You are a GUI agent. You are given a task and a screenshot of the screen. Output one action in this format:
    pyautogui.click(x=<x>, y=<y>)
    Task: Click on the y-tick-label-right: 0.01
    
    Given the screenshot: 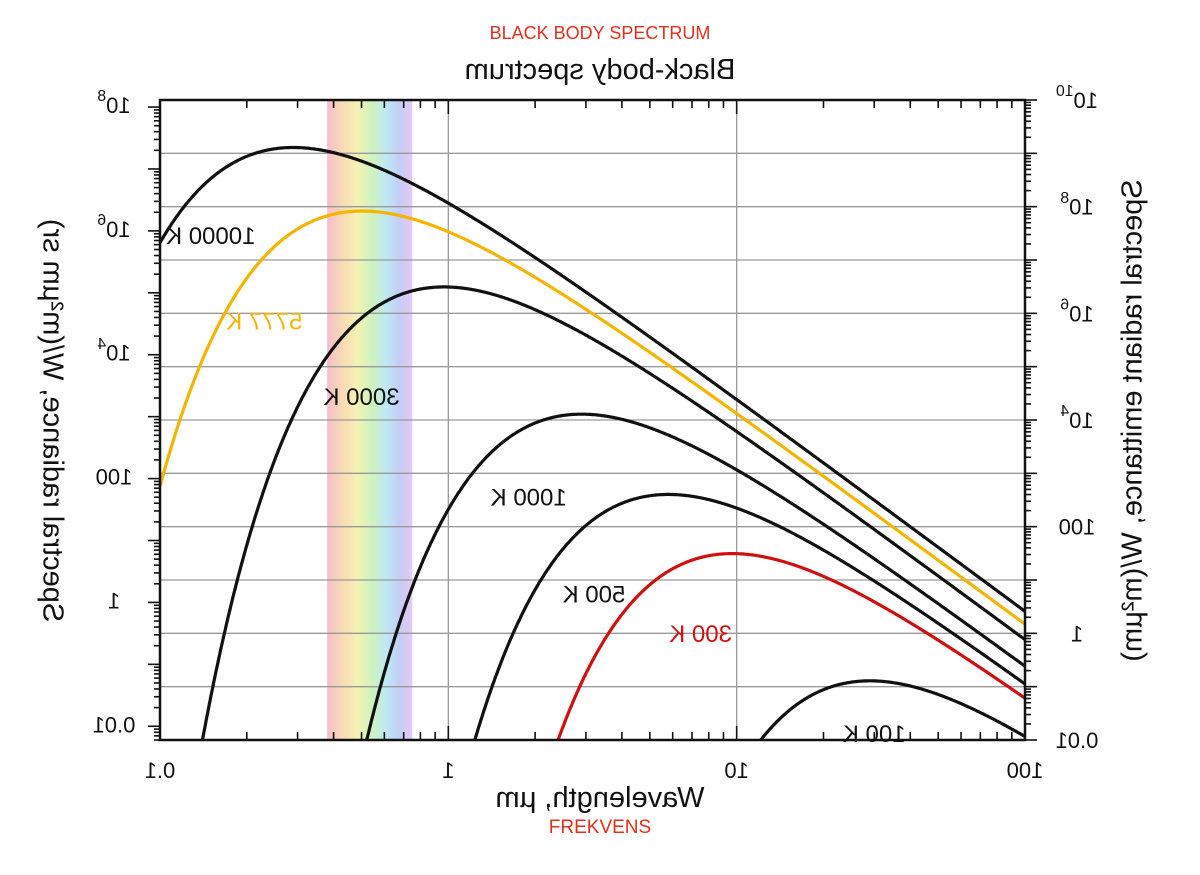 What is the action you would take?
    pyautogui.click(x=1077, y=740)
    